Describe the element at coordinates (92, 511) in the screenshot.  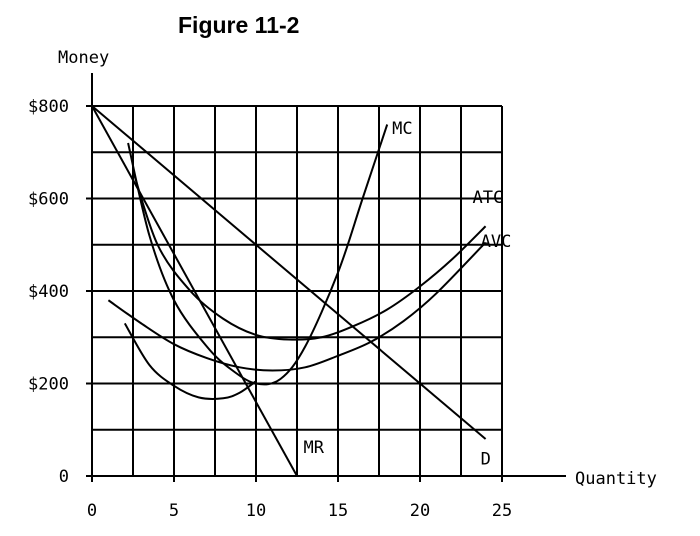
I see `x-tick-label: 0` at that location.